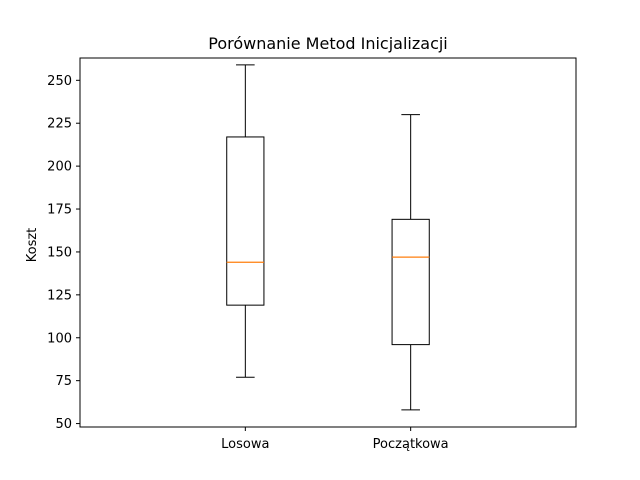 This screenshot has width=640, height=480. Describe the element at coordinates (411, 444) in the screenshot. I see `x-tick-label: Początkowa` at that location.